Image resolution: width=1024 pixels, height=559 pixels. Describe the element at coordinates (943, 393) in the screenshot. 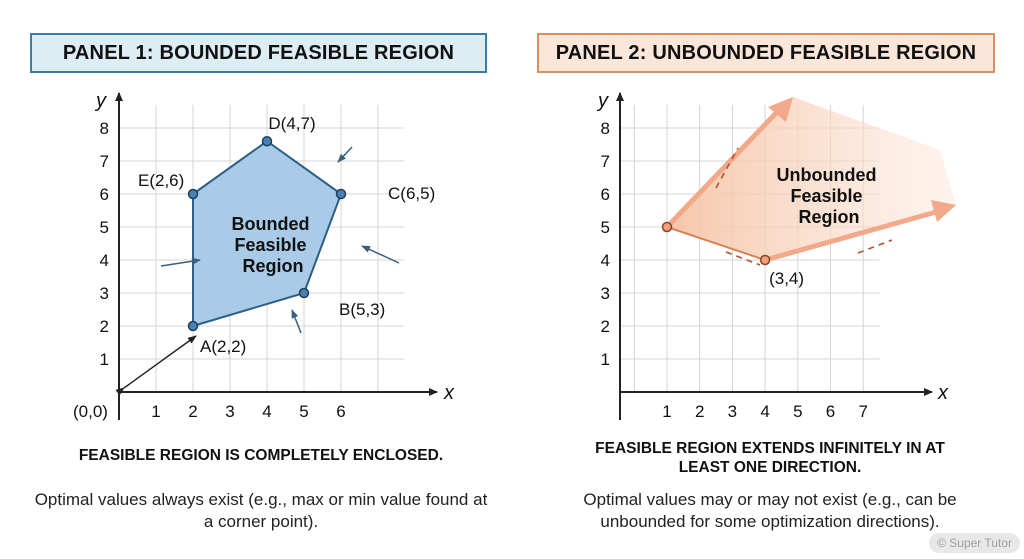

I see `panel2-x-axis-label: x` at that location.